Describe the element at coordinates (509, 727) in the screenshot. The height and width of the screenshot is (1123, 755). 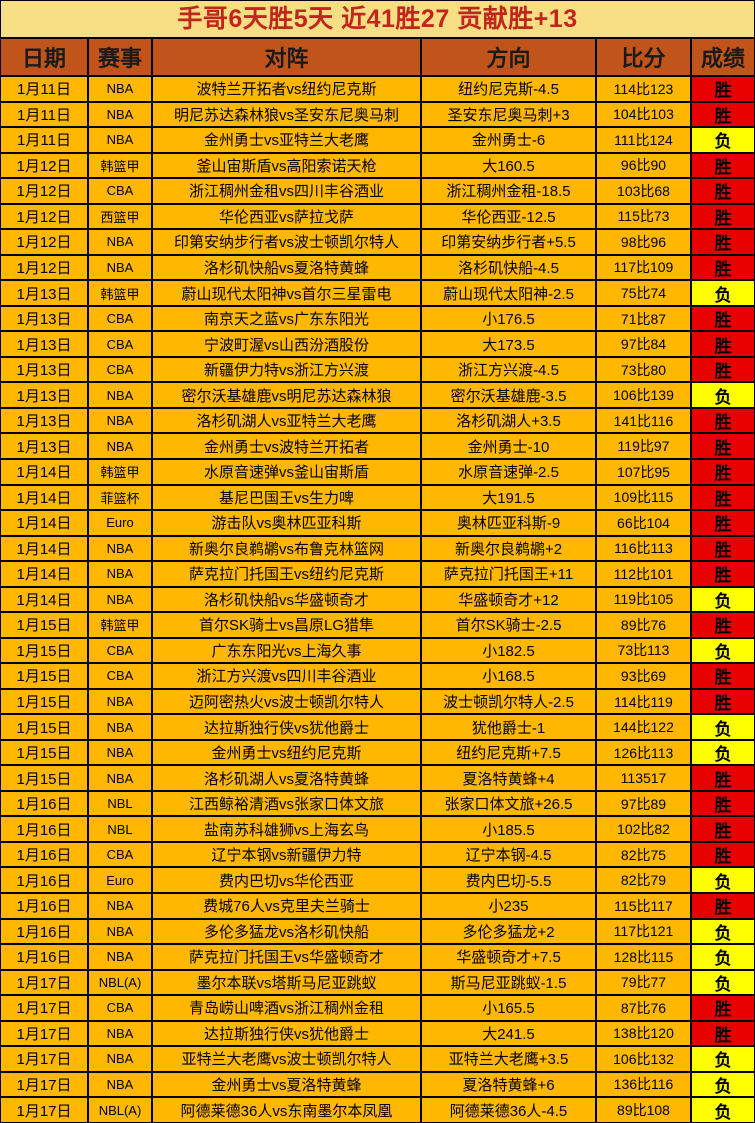
I see `cell-direction: 犹他爵士-1` at that location.